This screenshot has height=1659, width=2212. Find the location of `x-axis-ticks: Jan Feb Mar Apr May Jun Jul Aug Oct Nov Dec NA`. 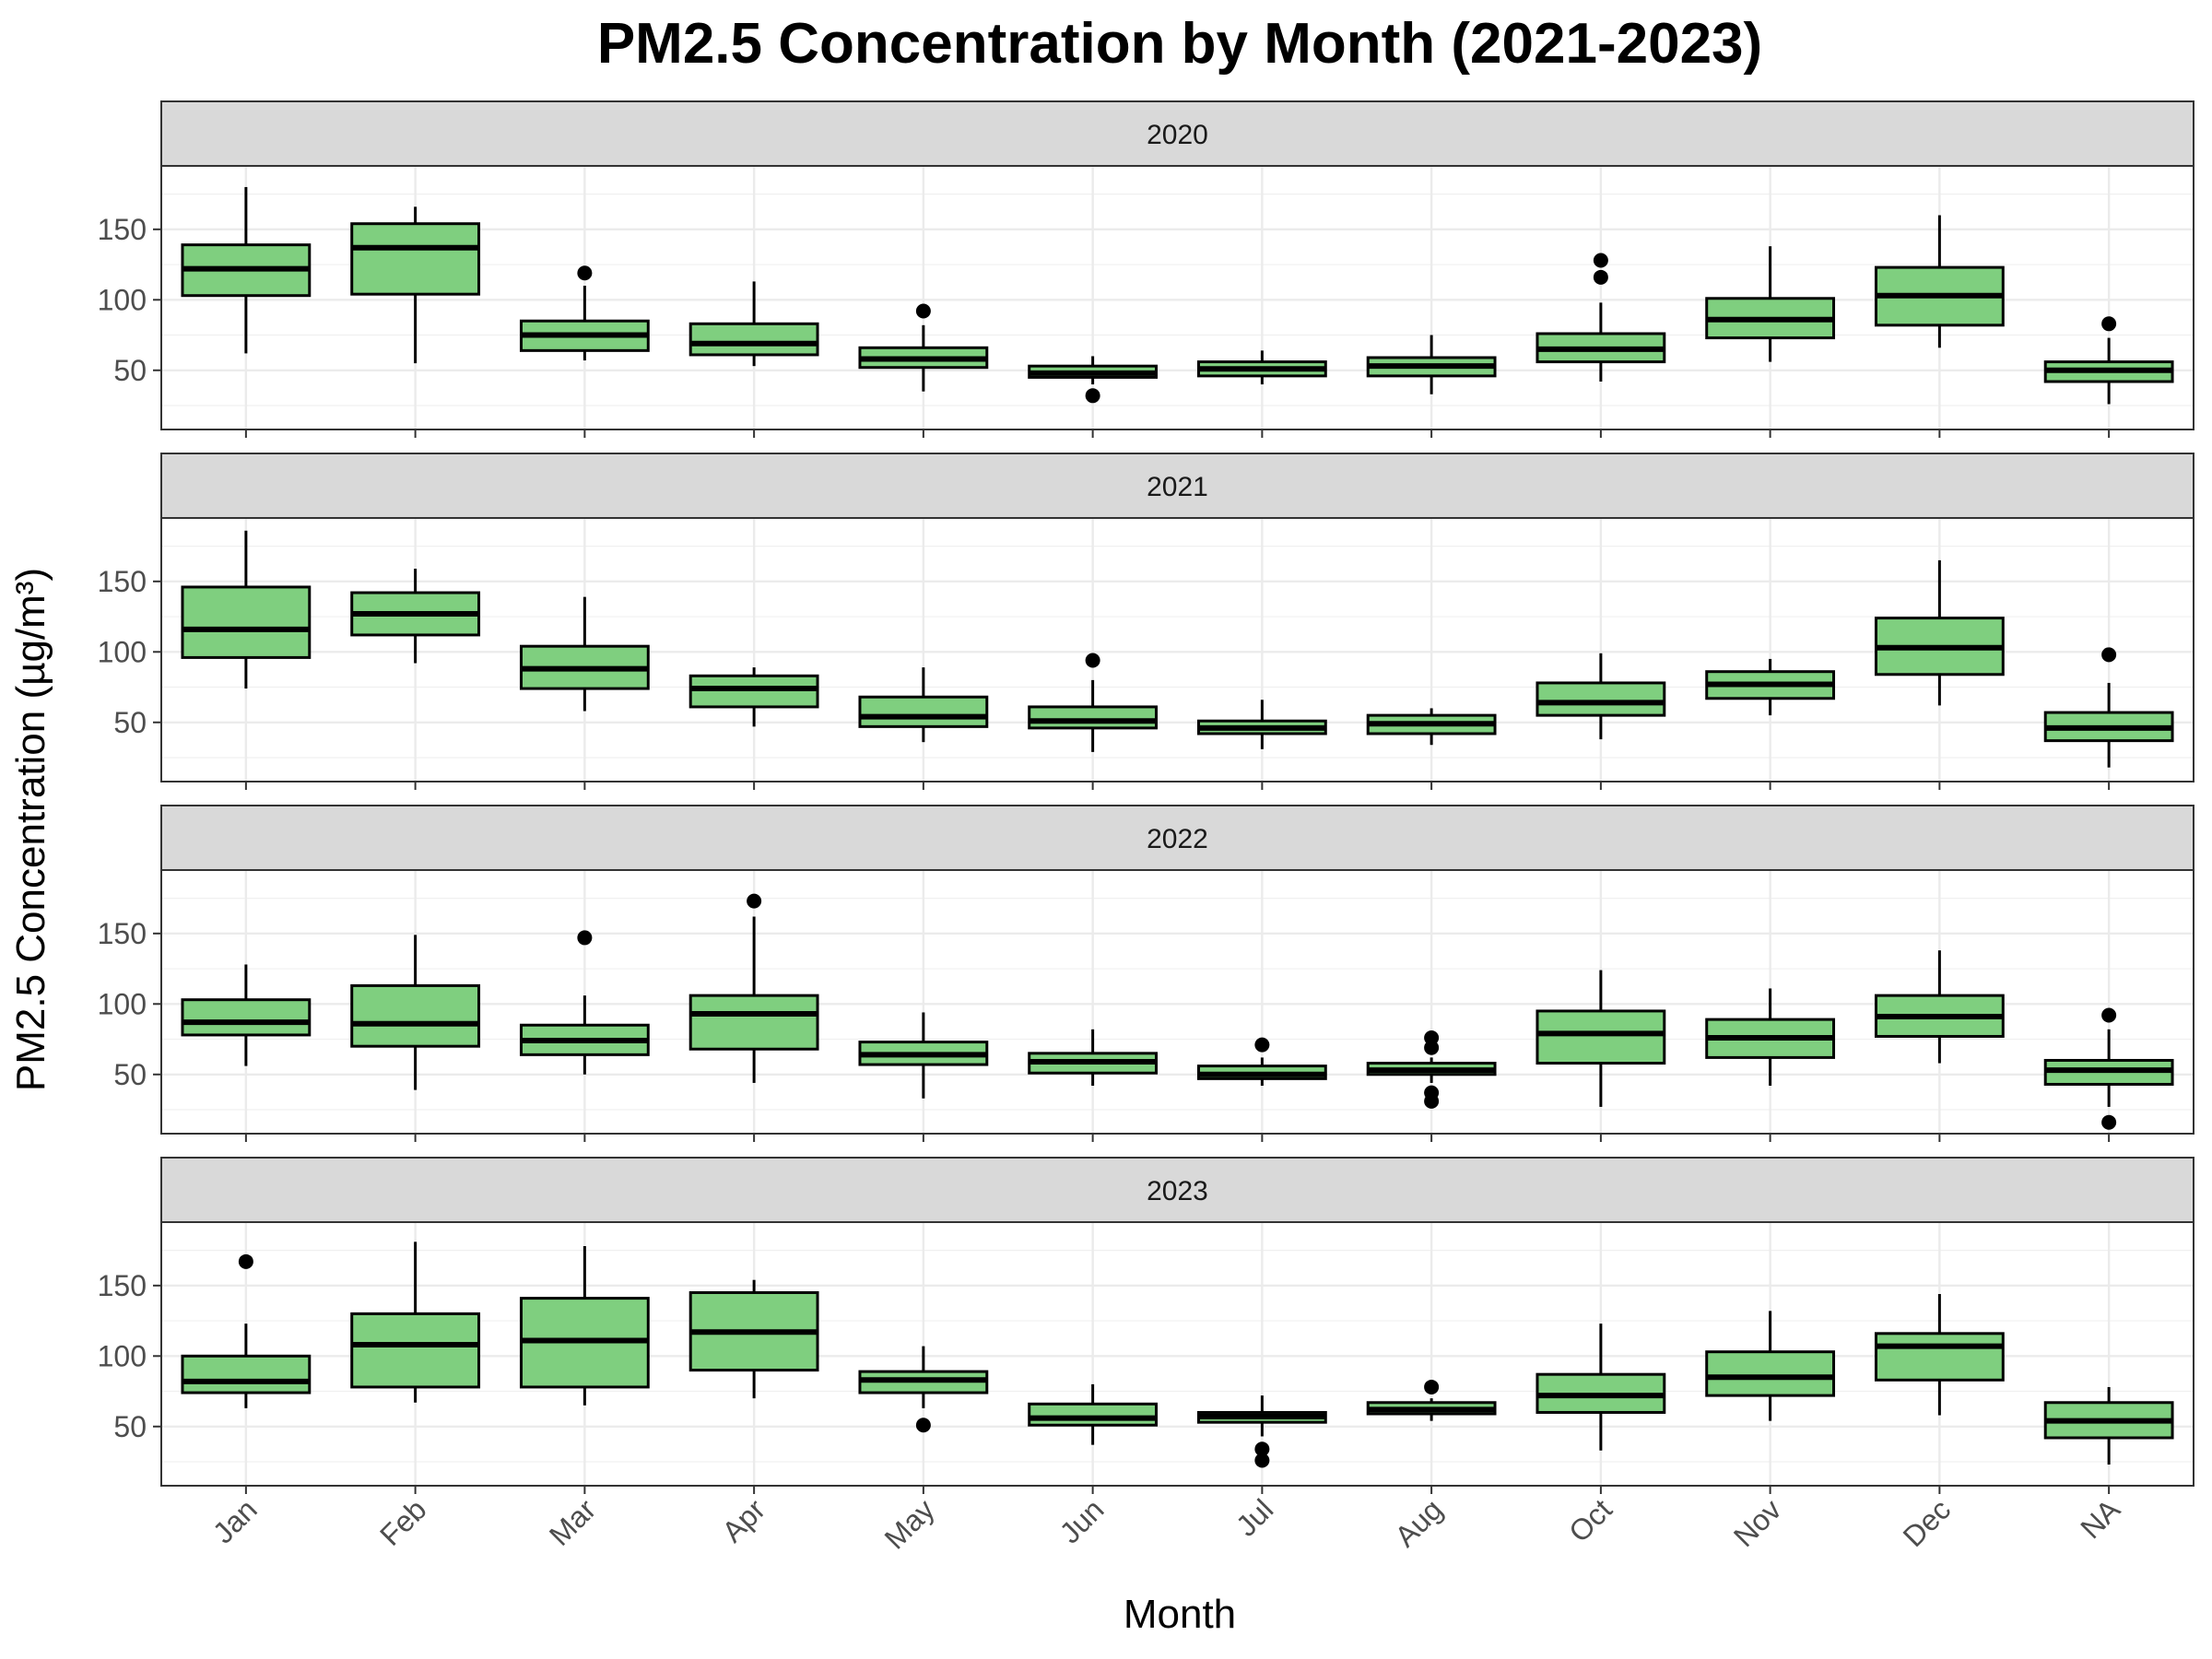

x-axis-ticks: Jan Feb Mar Apr May Jun Jul Aug Oct Nov Dec NA is located at coordinates (1166, 1524).